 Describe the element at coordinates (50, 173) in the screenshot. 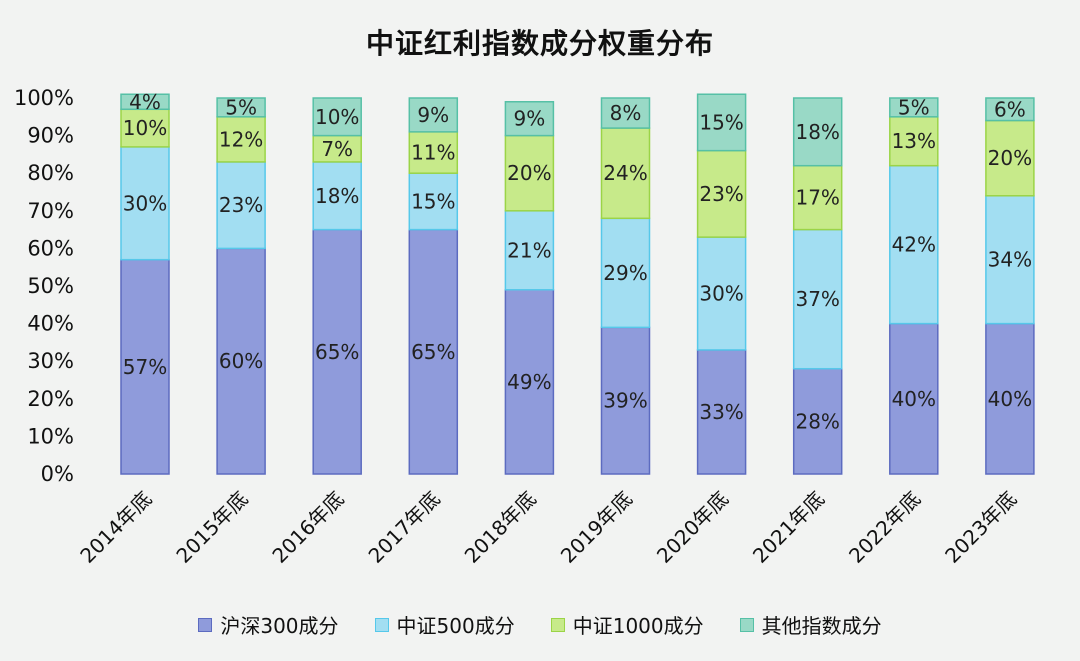

I see `y-tick-label: 80%` at that location.